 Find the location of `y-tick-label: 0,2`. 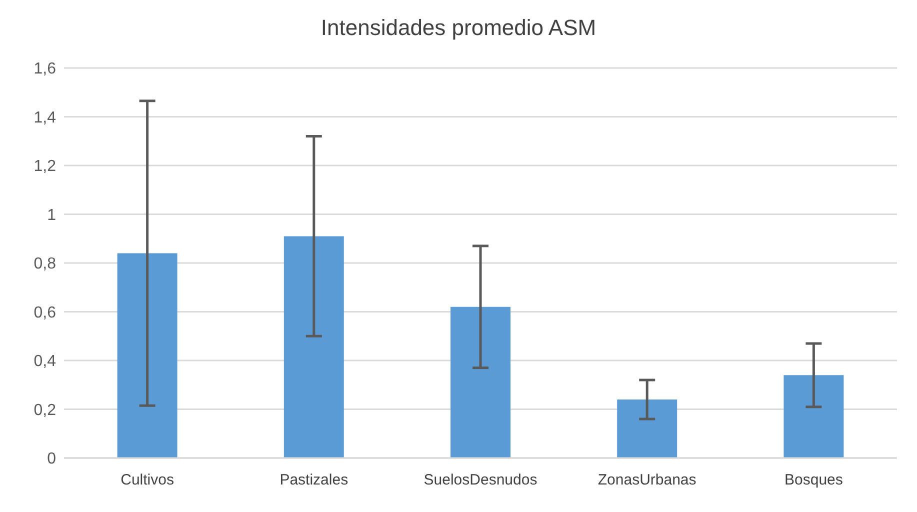

y-tick-label: 0,2 is located at coordinates (45, 410).